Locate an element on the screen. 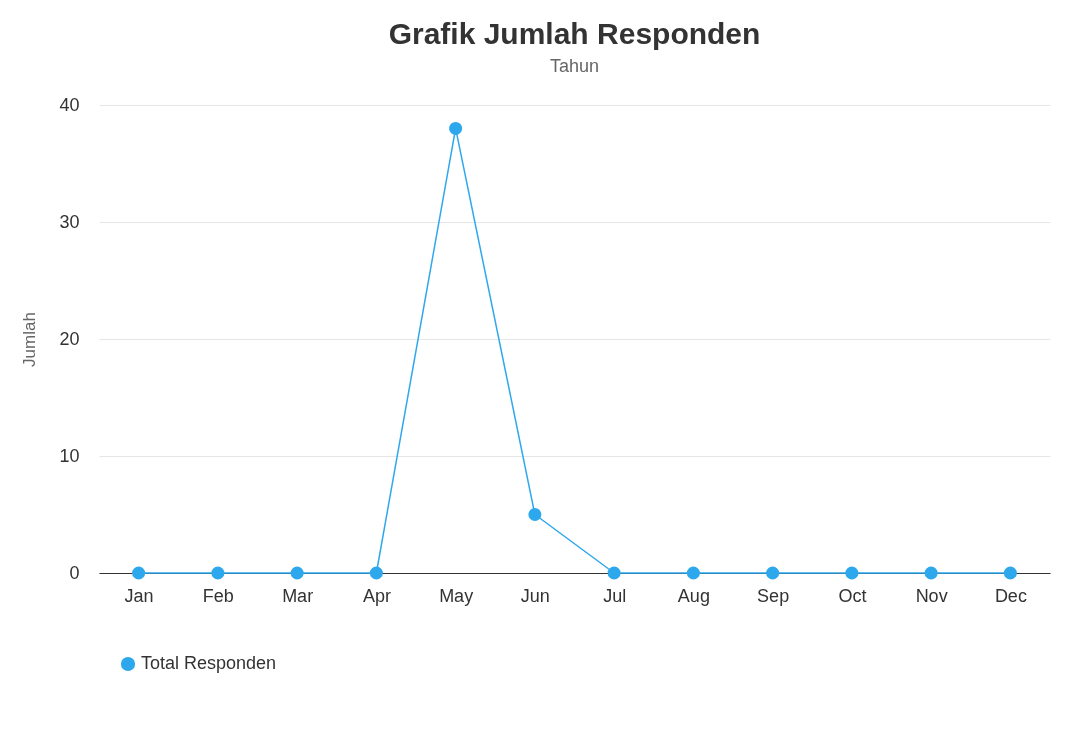 The width and height of the screenshot is (1092, 735). y-tick-label: 20 is located at coordinates (69, 338).